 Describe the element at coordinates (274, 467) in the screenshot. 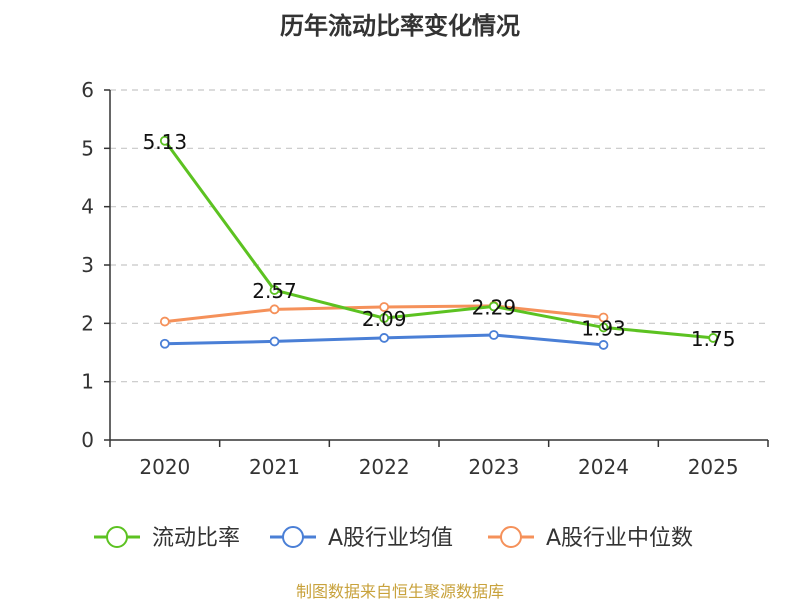

I see `x-tick-label: 2021` at that location.